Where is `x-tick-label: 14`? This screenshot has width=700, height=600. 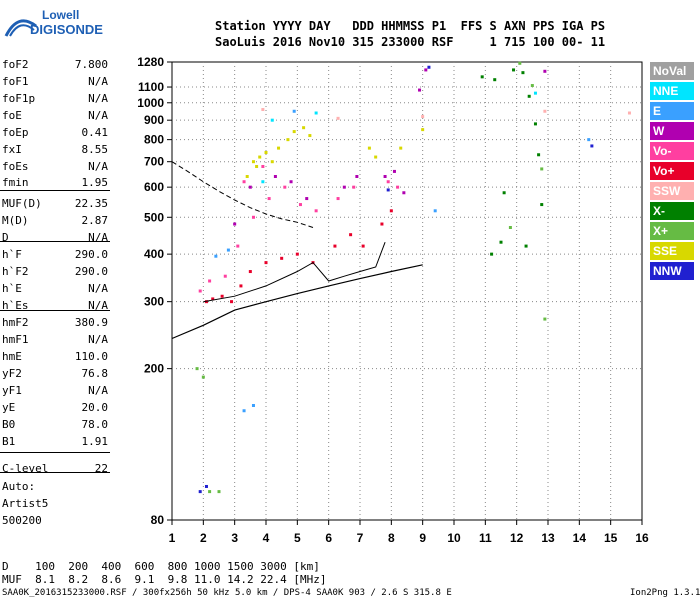 x-tick-label: 14 is located at coordinates (580, 538).